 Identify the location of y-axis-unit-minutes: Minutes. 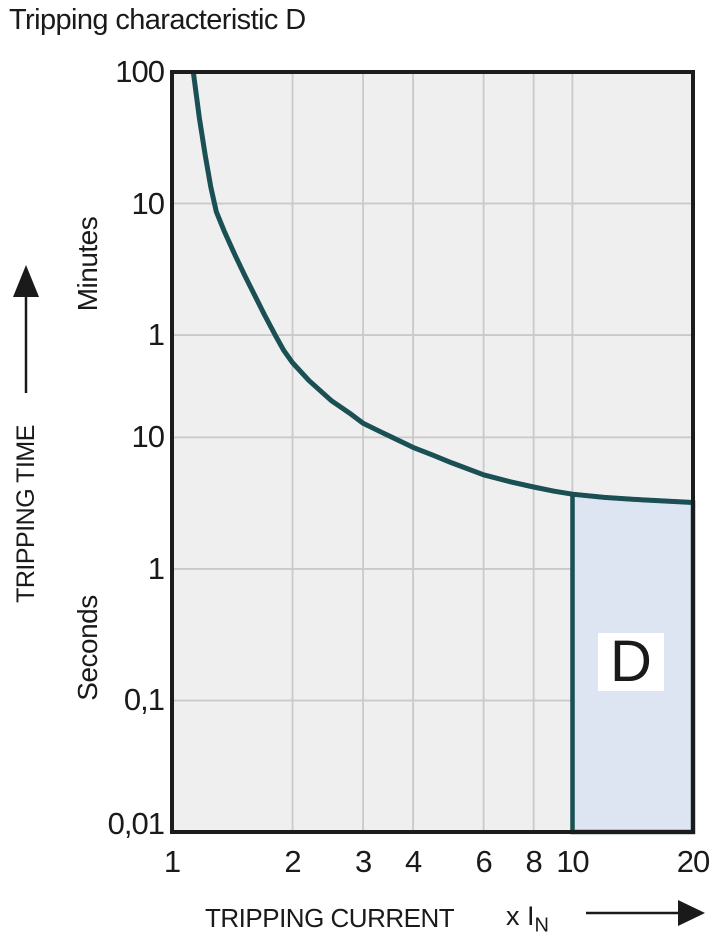
(87, 264).